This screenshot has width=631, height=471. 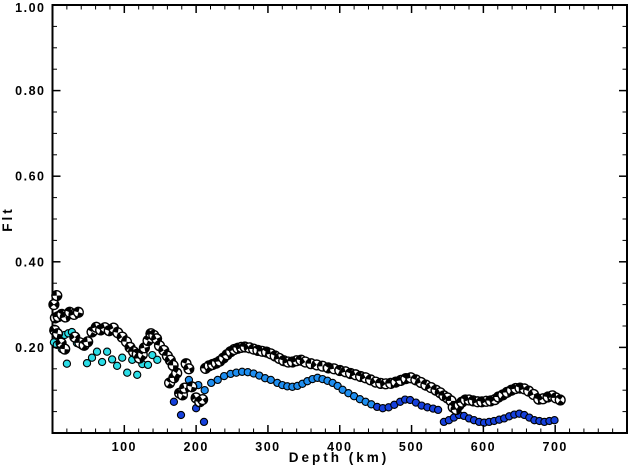 What do you see at coordinates (339, 447) in the screenshot?
I see `x-tick-label: 400` at bounding box center [339, 447].